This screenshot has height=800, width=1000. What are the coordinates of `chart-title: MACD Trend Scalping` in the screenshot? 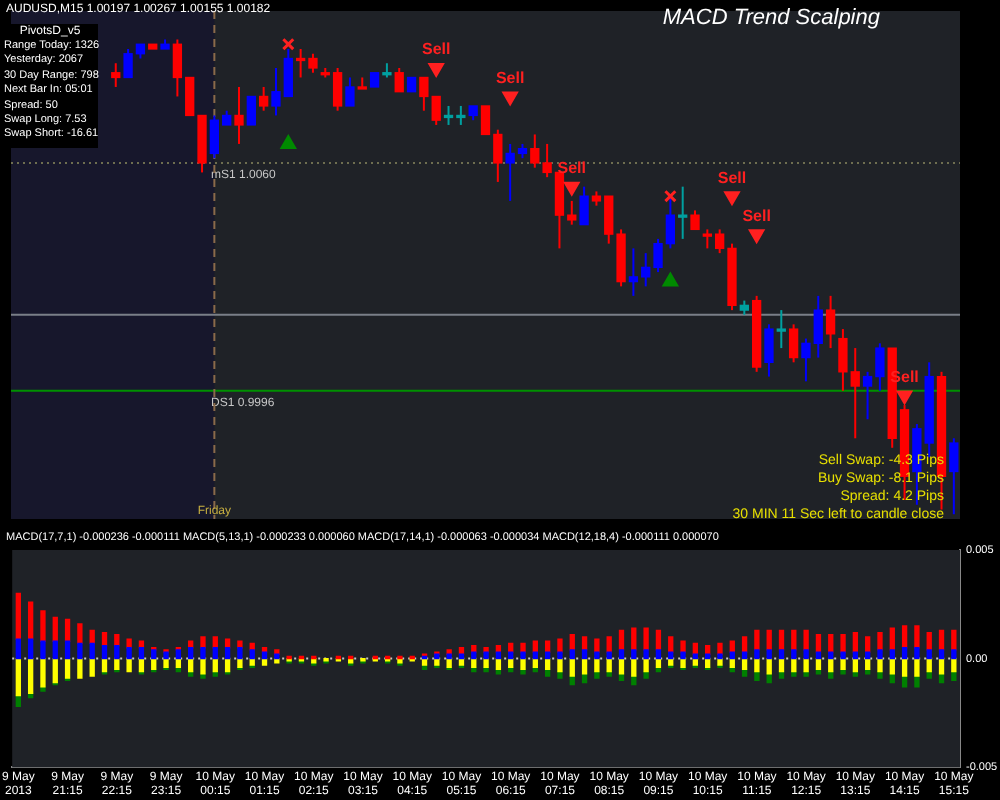 It's located at (771, 18).